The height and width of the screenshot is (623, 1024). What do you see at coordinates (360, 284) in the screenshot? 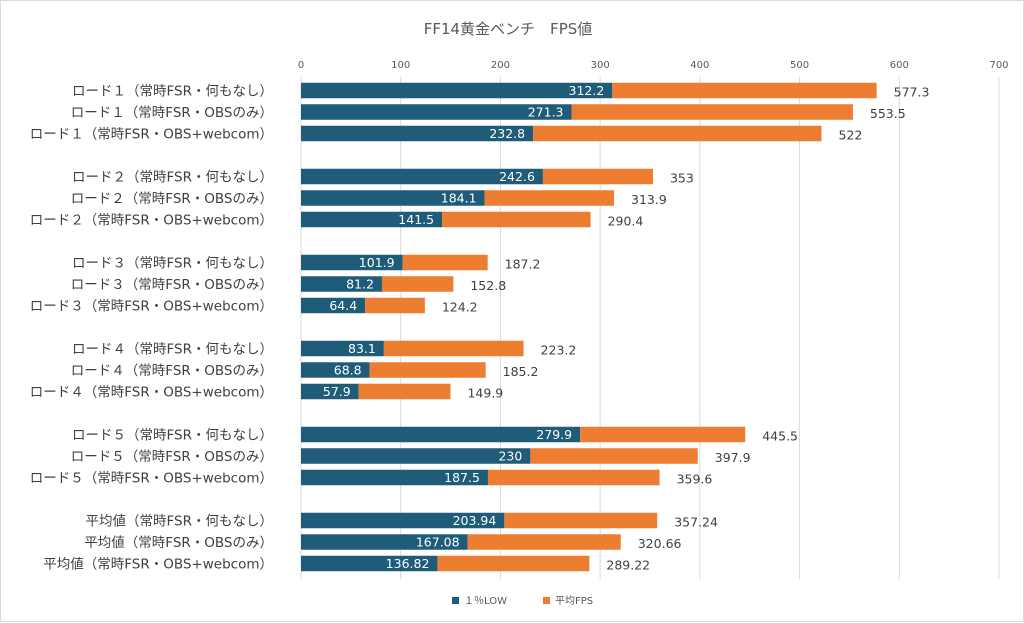
I see `data-label-1pct-low: 81.2` at bounding box center [360, 284].